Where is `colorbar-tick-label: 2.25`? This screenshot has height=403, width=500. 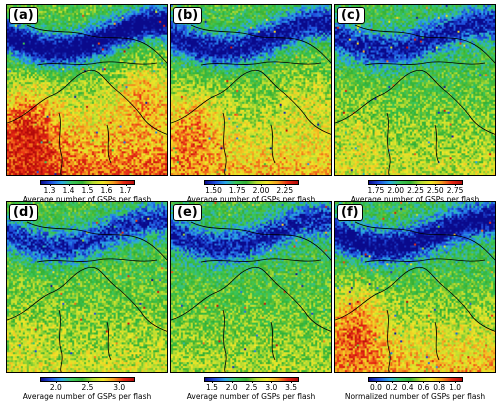 colorbar-tick-label: 2.25 is located at coordinates (285, 190).